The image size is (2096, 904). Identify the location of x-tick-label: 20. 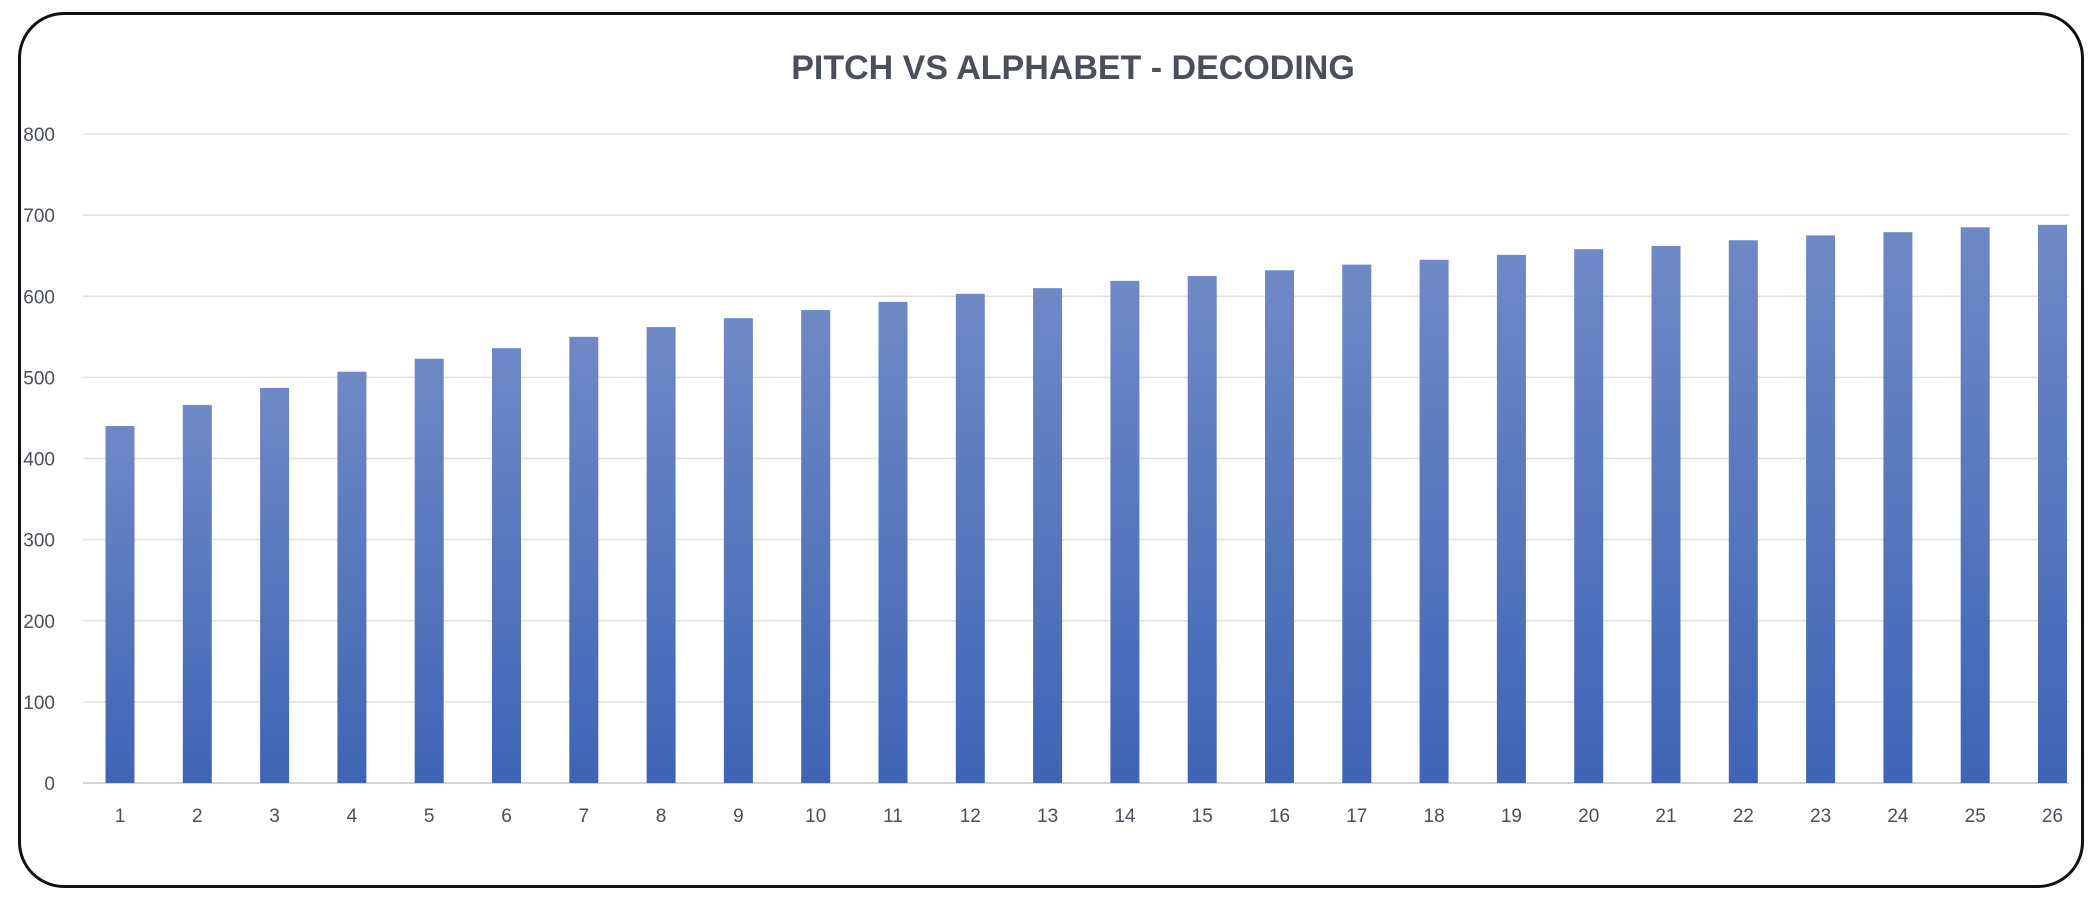
(1588, 816).